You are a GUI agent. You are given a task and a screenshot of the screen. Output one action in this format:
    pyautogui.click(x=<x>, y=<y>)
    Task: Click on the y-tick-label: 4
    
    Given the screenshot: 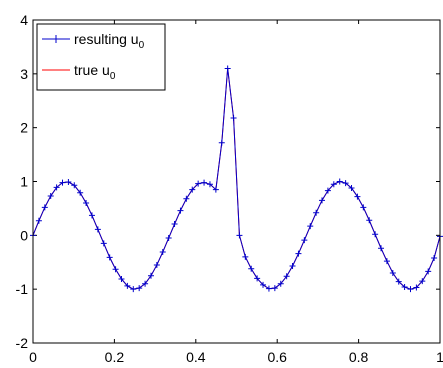 What is the action you would take?
    pyautogui.click(x=24, y=20)
    